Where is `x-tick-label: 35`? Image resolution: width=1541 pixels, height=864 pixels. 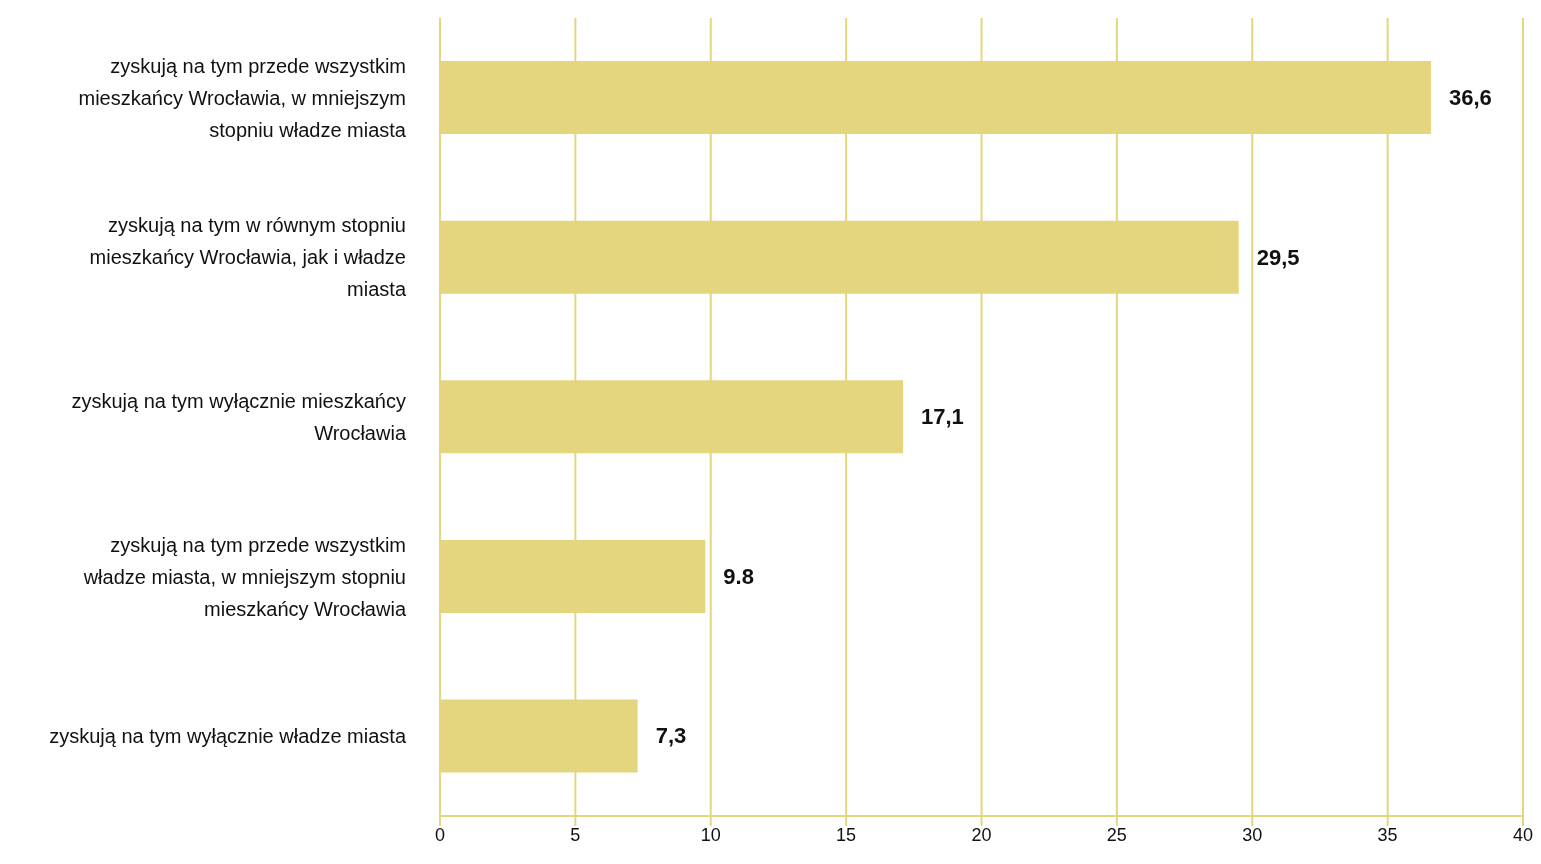
x-tick-label: 35 is located at coordinates (1387, 834).